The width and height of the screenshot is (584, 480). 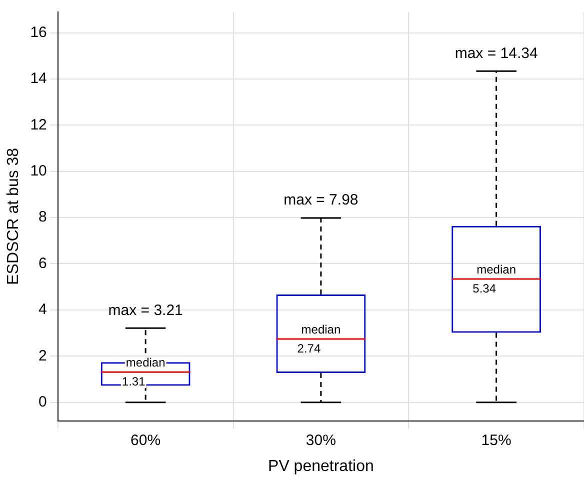 What do you see at coordinates (38, 79) in the screenshot?
I see `y-tick-label: 14` at bounding box center [38, 79].